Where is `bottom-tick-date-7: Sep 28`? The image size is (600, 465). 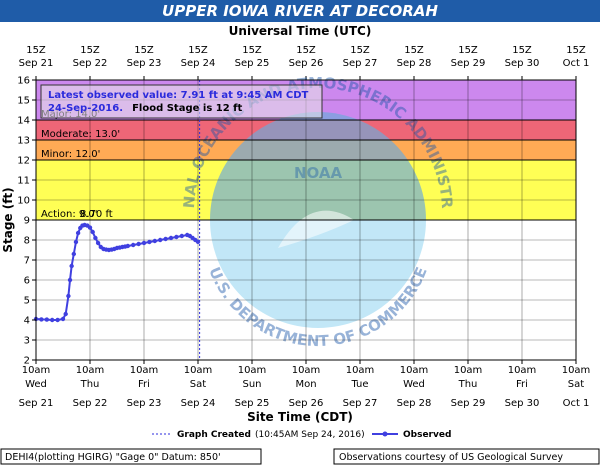 bottom-tick-date-7: Sep 28 is located at coordinates (414, 403).